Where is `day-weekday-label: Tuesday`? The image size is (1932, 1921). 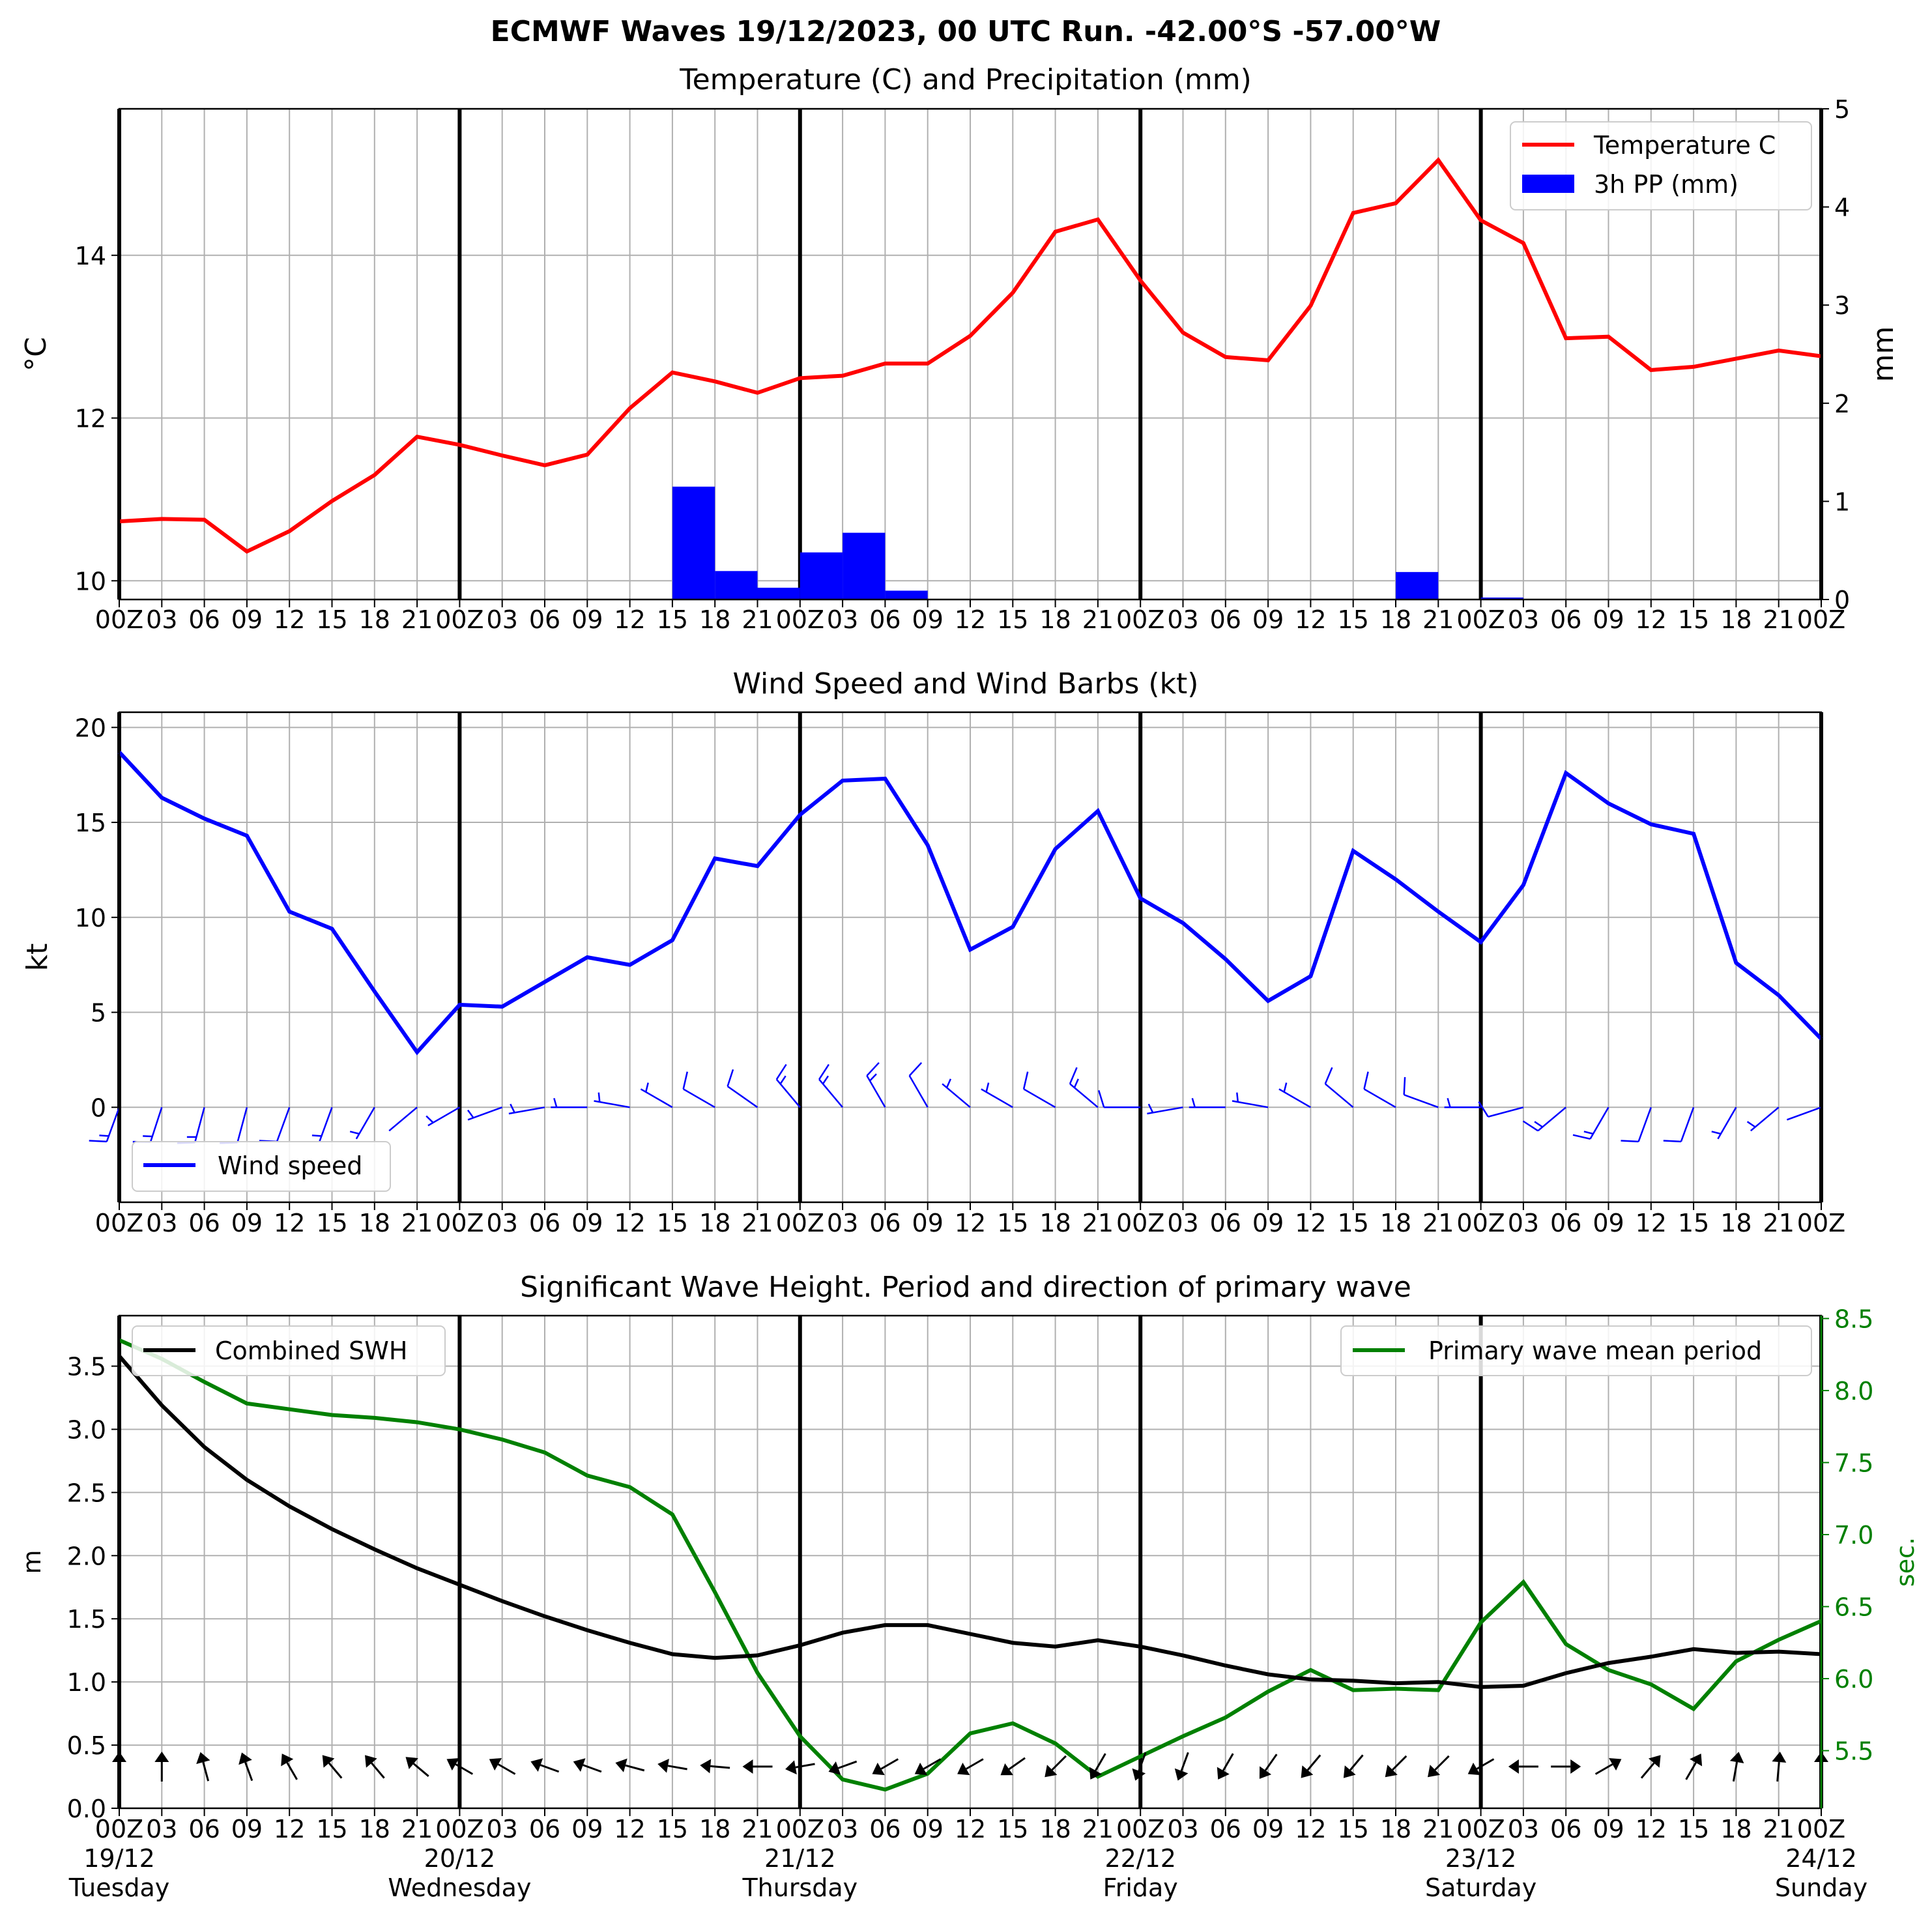 day-weekday-label: Tuesday is located at coordinates (119, 1887).